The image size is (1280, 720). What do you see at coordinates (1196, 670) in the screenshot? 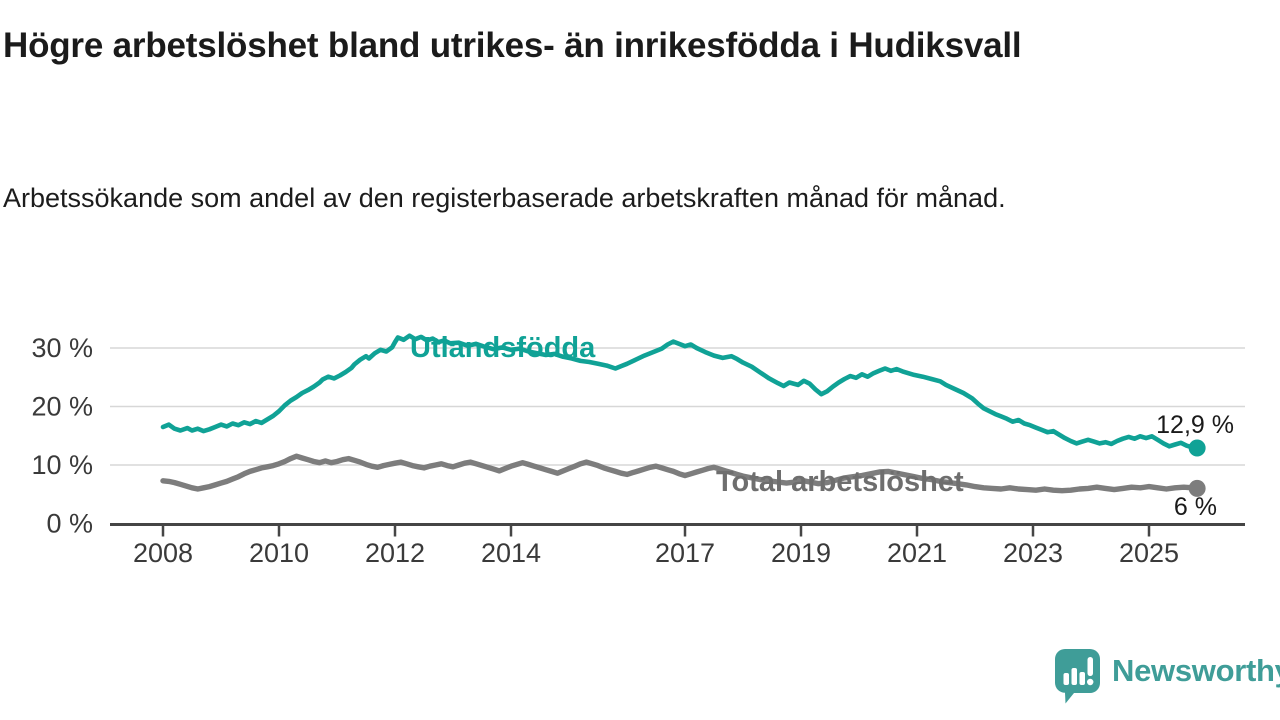
I see `brand-name: Newsworthy` at bounding box center [1196, 670].